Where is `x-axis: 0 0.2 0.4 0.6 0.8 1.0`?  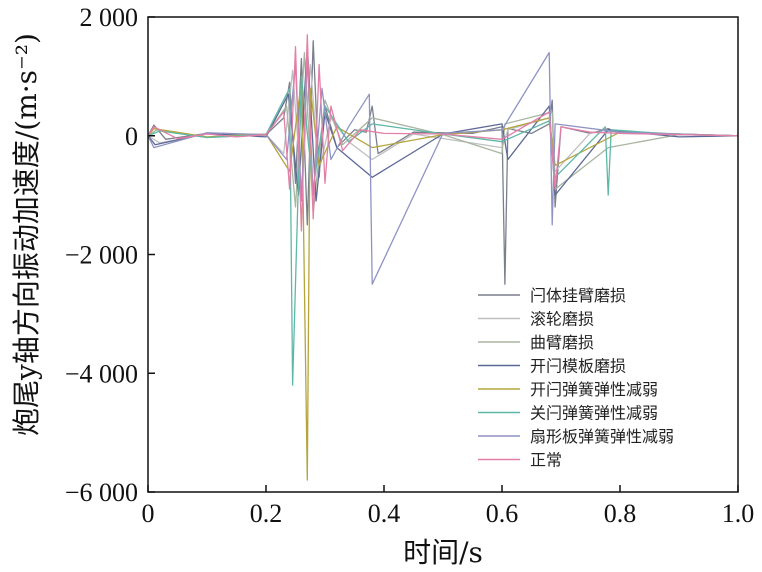 x-axis: 0 0.2 0.4 0.6 0.8 1.0 is located at coordinates (448, 506).